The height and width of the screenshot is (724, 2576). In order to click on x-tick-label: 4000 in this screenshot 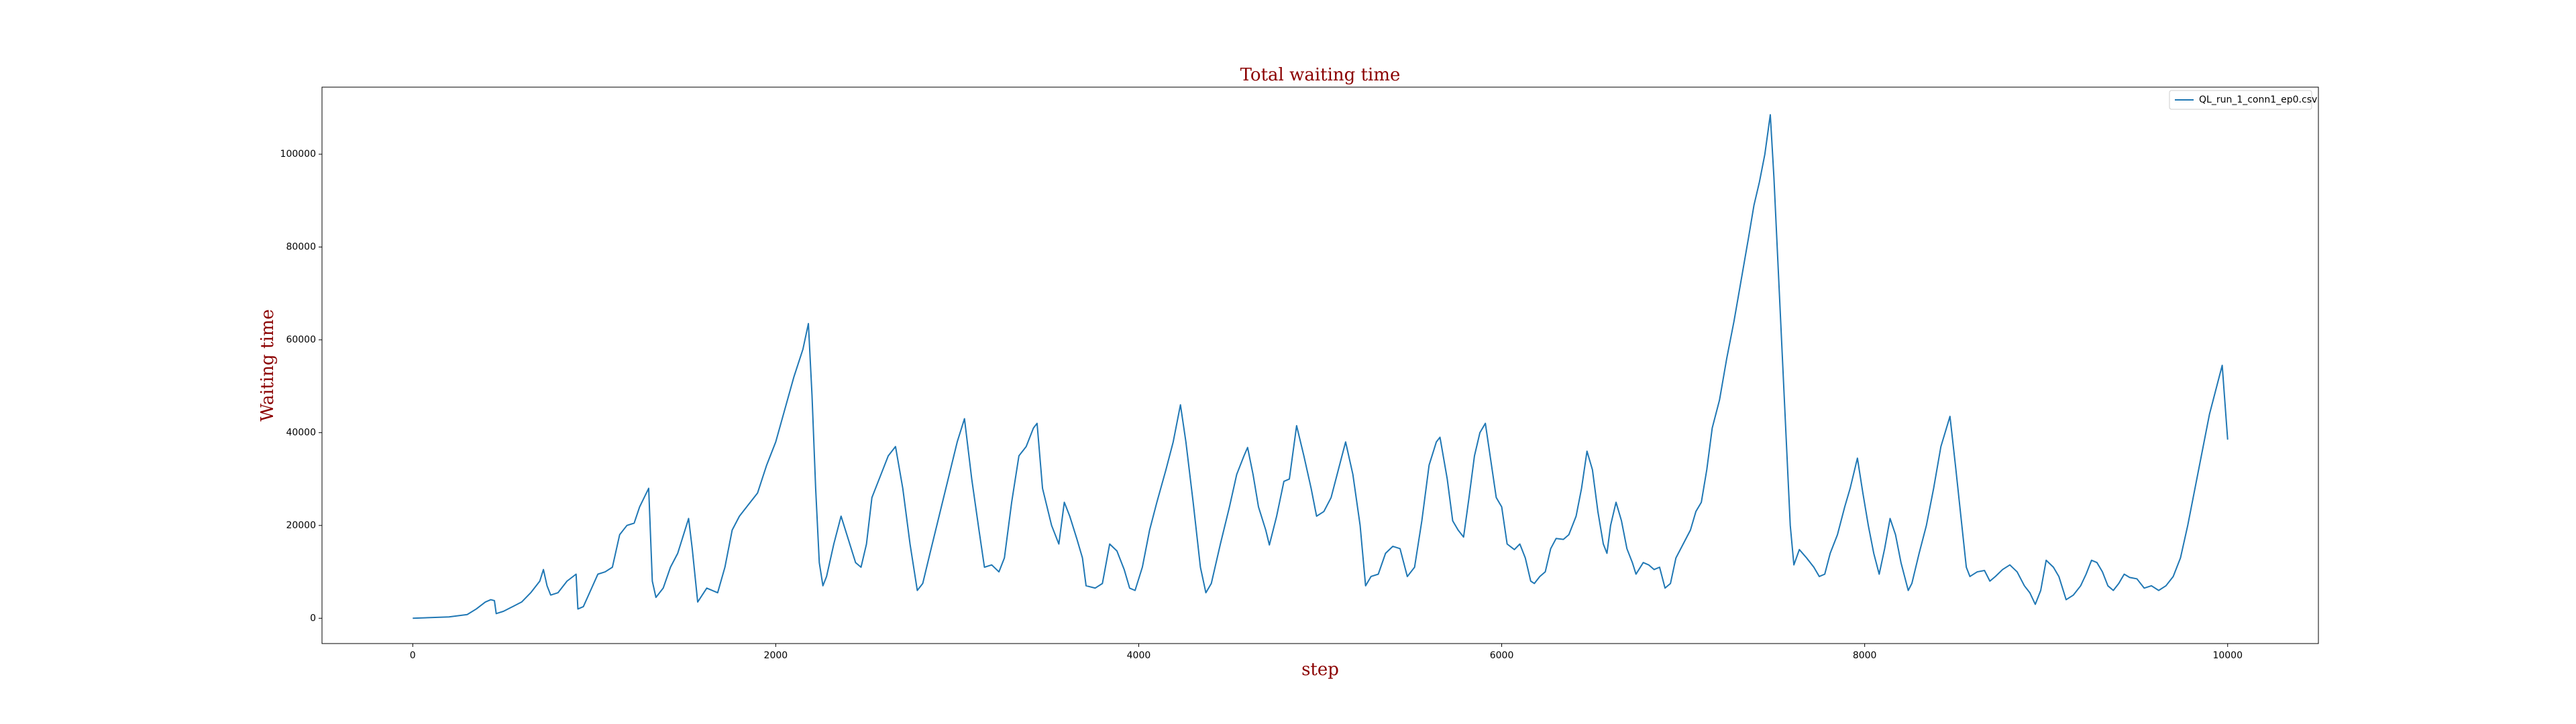, I will do `click(1139, 655)`.